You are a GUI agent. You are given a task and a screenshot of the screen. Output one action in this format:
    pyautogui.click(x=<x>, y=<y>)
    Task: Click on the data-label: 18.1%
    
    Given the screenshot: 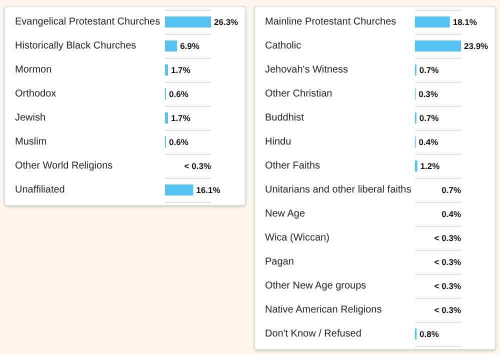 What is the action you would take?
    pyautogui.click(x=465, y=22)
    